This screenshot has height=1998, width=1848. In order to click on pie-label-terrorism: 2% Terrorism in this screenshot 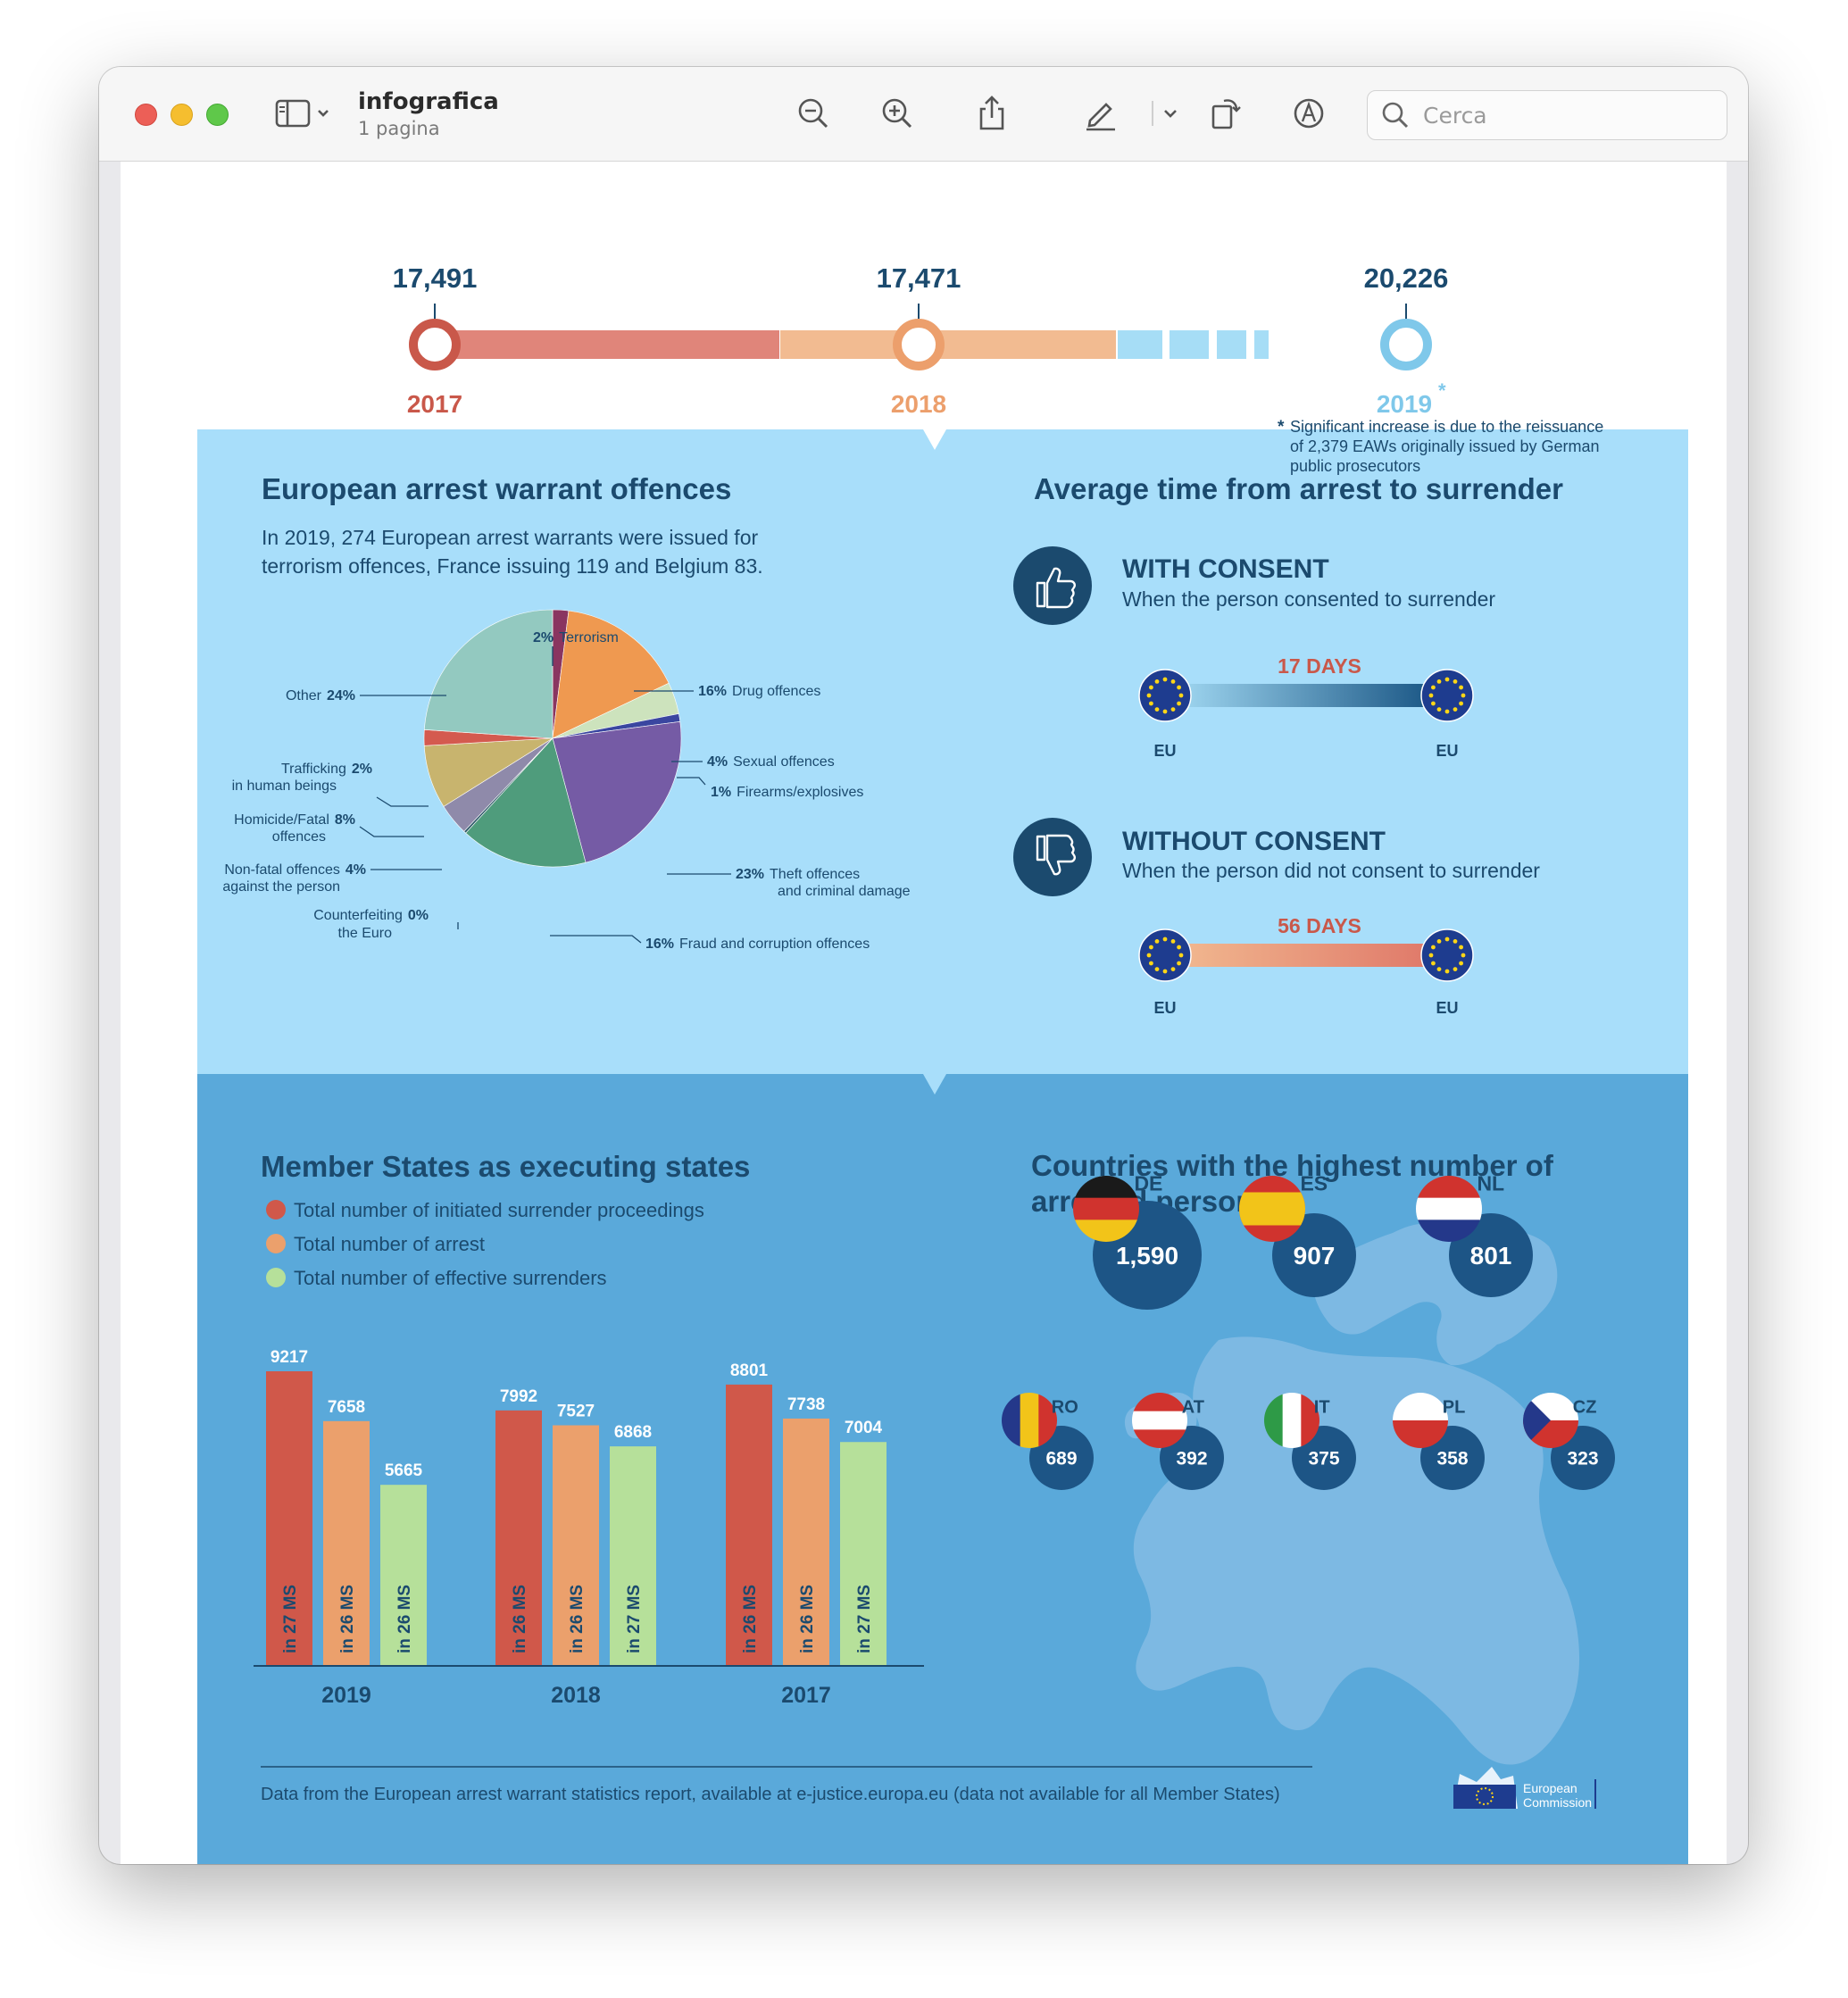, I will do `click(576, 637)`.